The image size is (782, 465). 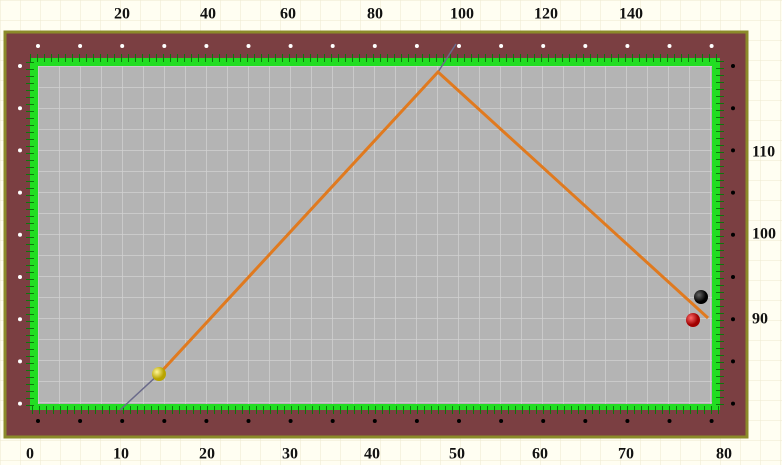 I want to click on bottom-scale-label: 40, so click(x=372, y=454).